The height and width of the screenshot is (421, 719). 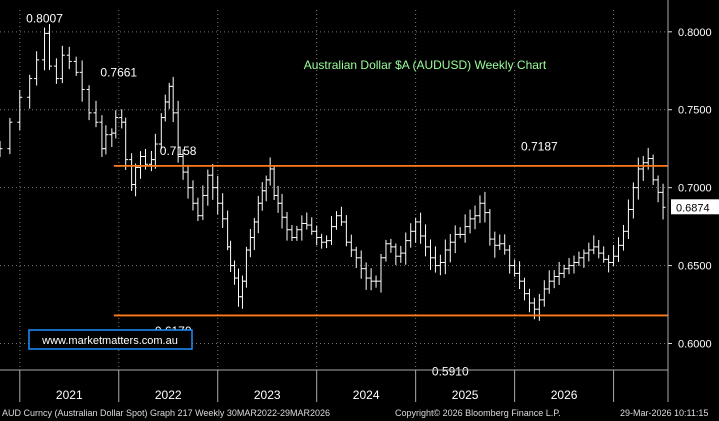 I want to click on price-annotation: 0.5910, so click(x=450, y=372).